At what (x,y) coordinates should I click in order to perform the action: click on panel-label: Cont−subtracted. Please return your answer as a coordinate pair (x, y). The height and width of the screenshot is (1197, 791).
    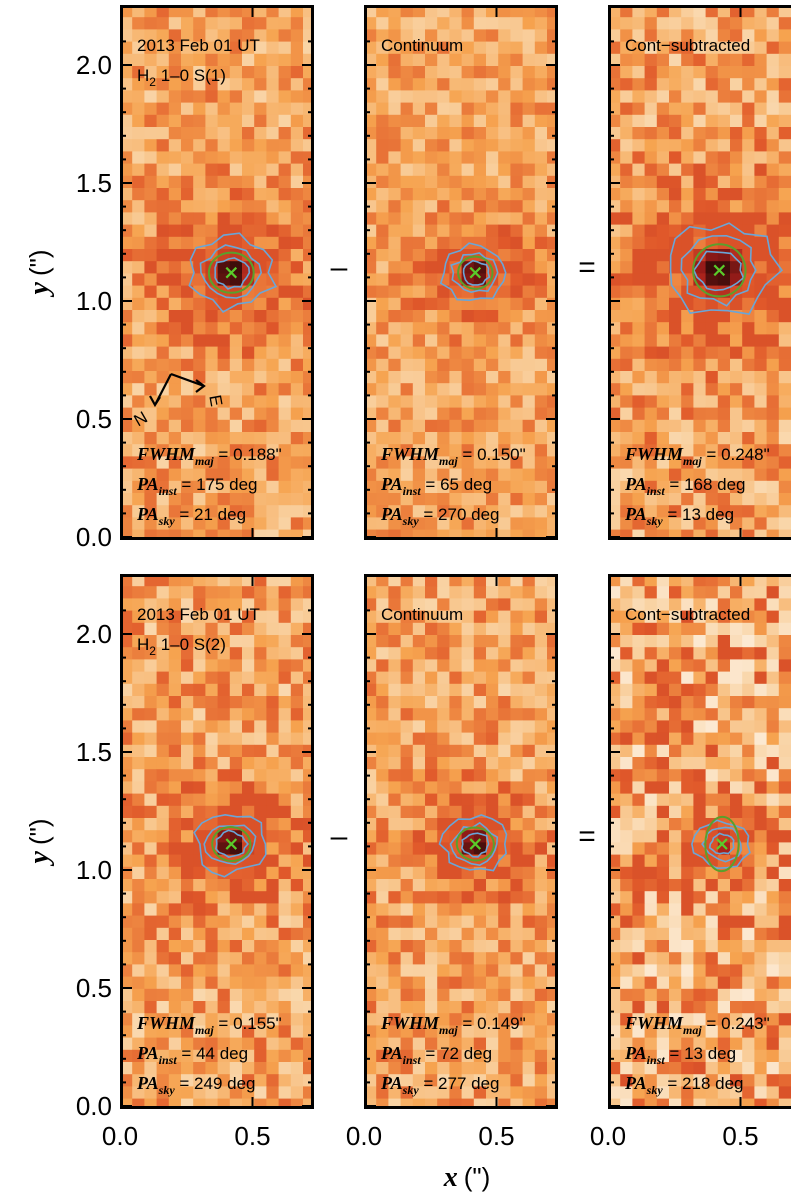
    Looking at the image, I should click on (687, 45).